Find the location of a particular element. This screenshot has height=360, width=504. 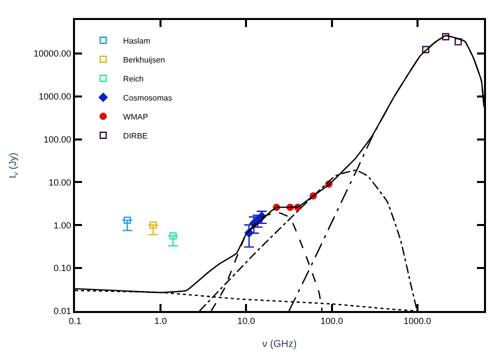

legend-label: WMAP is located at coordinates (135, 117).